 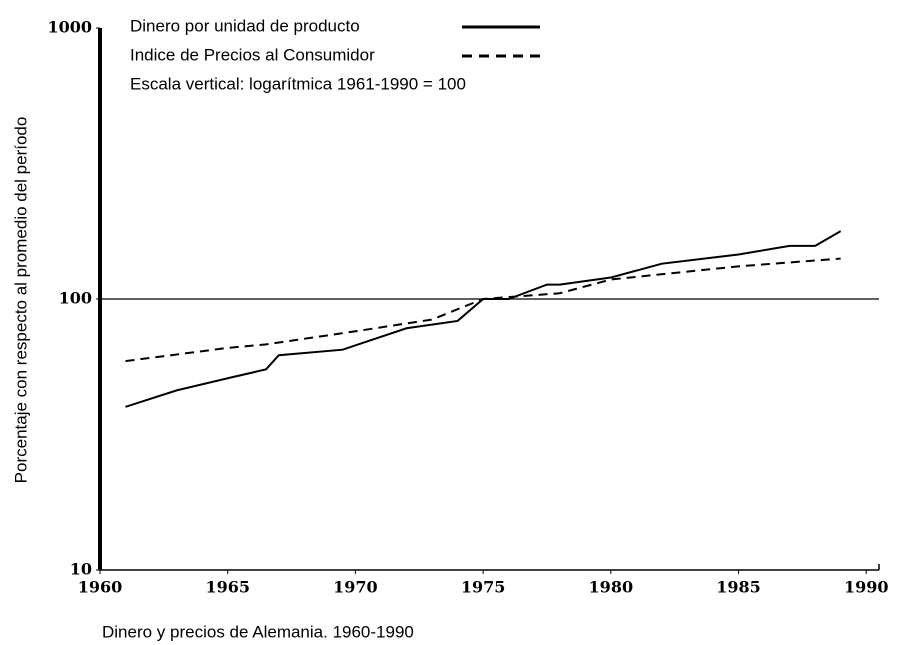 What do you see at coordinates (81, 569) in the screenshot?
I see `y-tick-label: 10` at bounding box center [81, 569].